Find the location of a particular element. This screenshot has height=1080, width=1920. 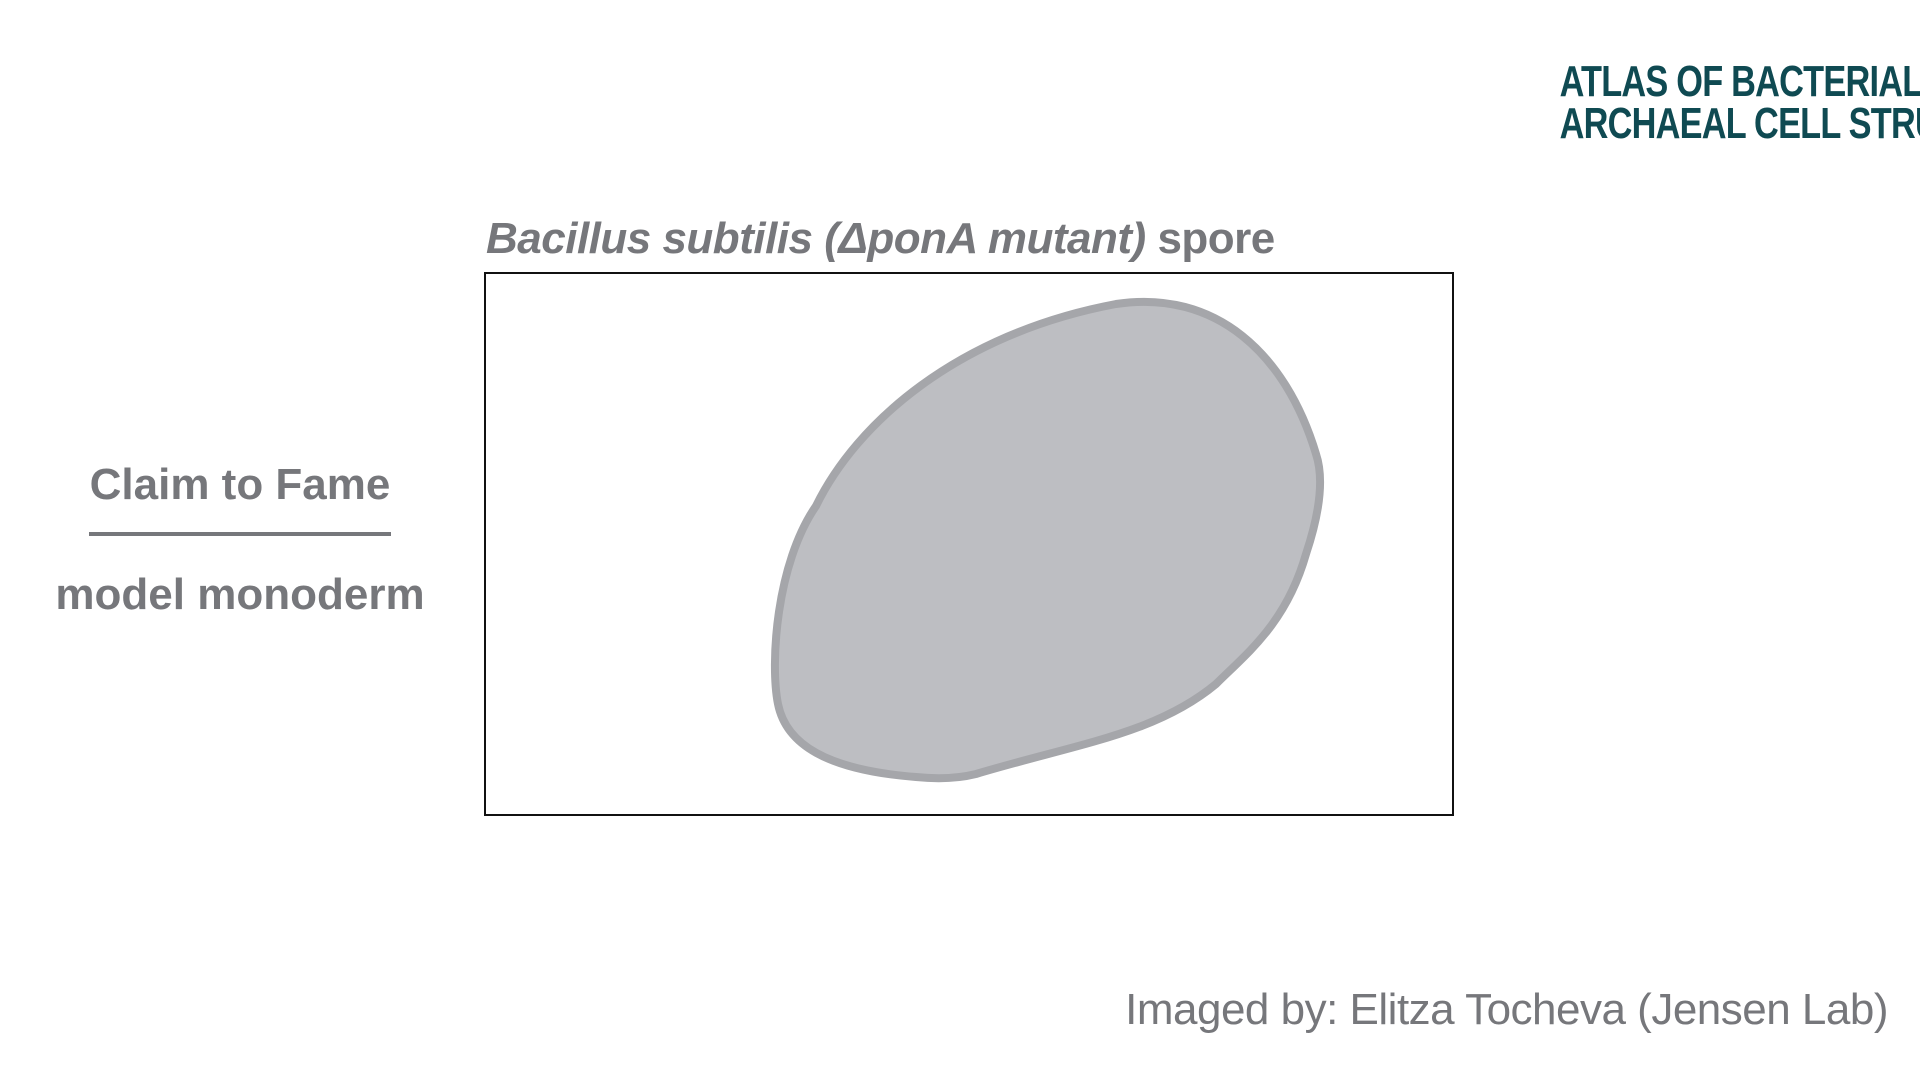

figure-title: Bacillus subtilis (ΔponA mutant) spore is located at coordinates (880, 239).